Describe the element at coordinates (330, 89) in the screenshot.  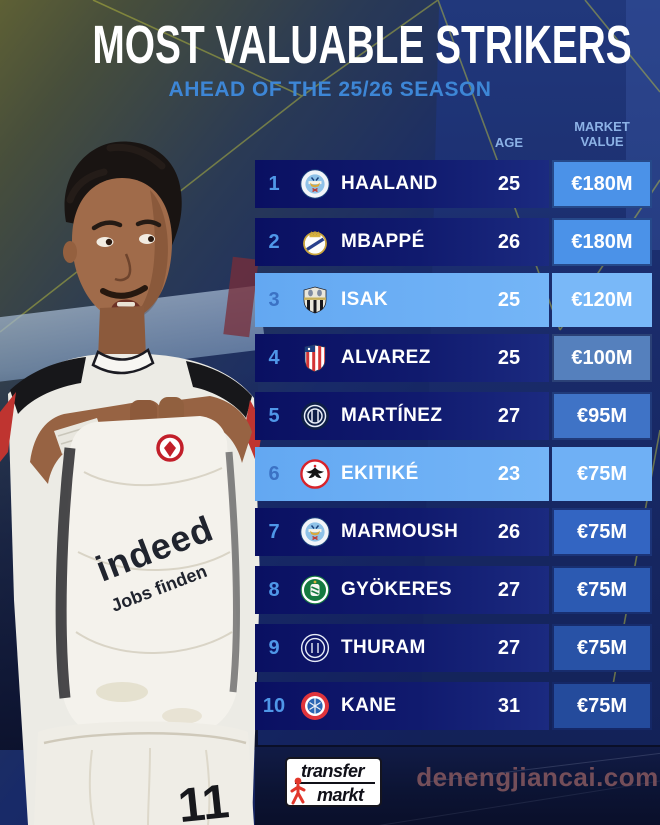
I see `page-subtitle: AHEAD OF THE 25/26 SEASON` at that location.